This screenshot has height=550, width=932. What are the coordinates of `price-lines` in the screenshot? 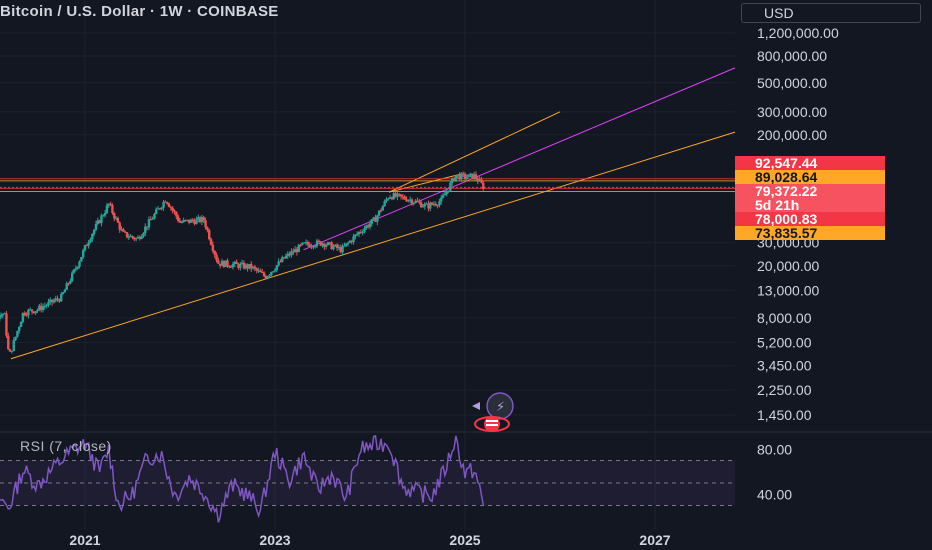 It's located at (367, 185).